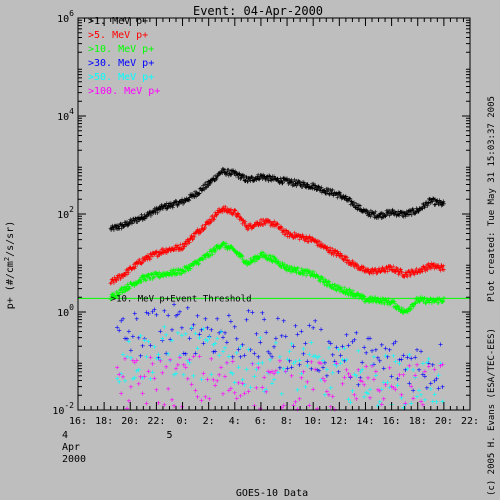 The image size is (500, 500). What do you see at coordinates (9, 265) in the screenshot?
I see `y-axis-label: p+ (#/cm2/s/sr)` at bounding box center [9, 265].